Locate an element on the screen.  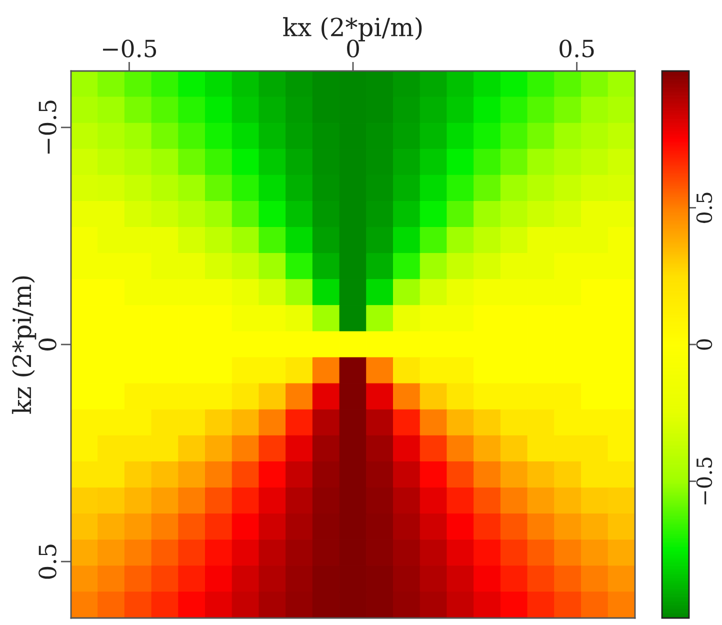
color-bar-label: 0.5 is located at coordinates (704, 207).